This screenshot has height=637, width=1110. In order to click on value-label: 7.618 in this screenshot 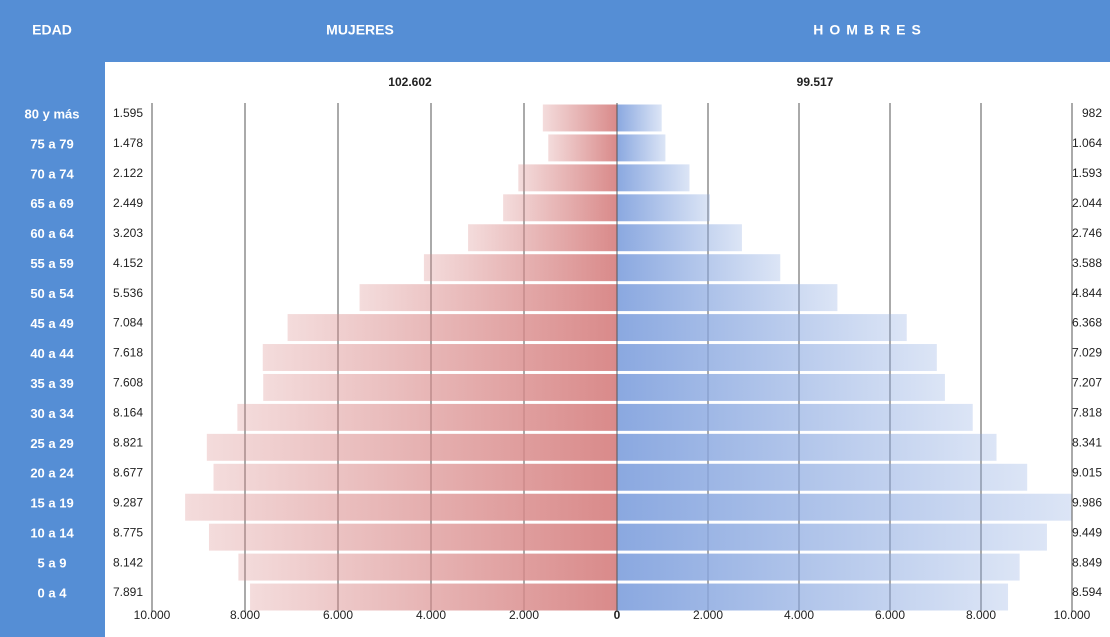, I will do `click(128, 353)`.